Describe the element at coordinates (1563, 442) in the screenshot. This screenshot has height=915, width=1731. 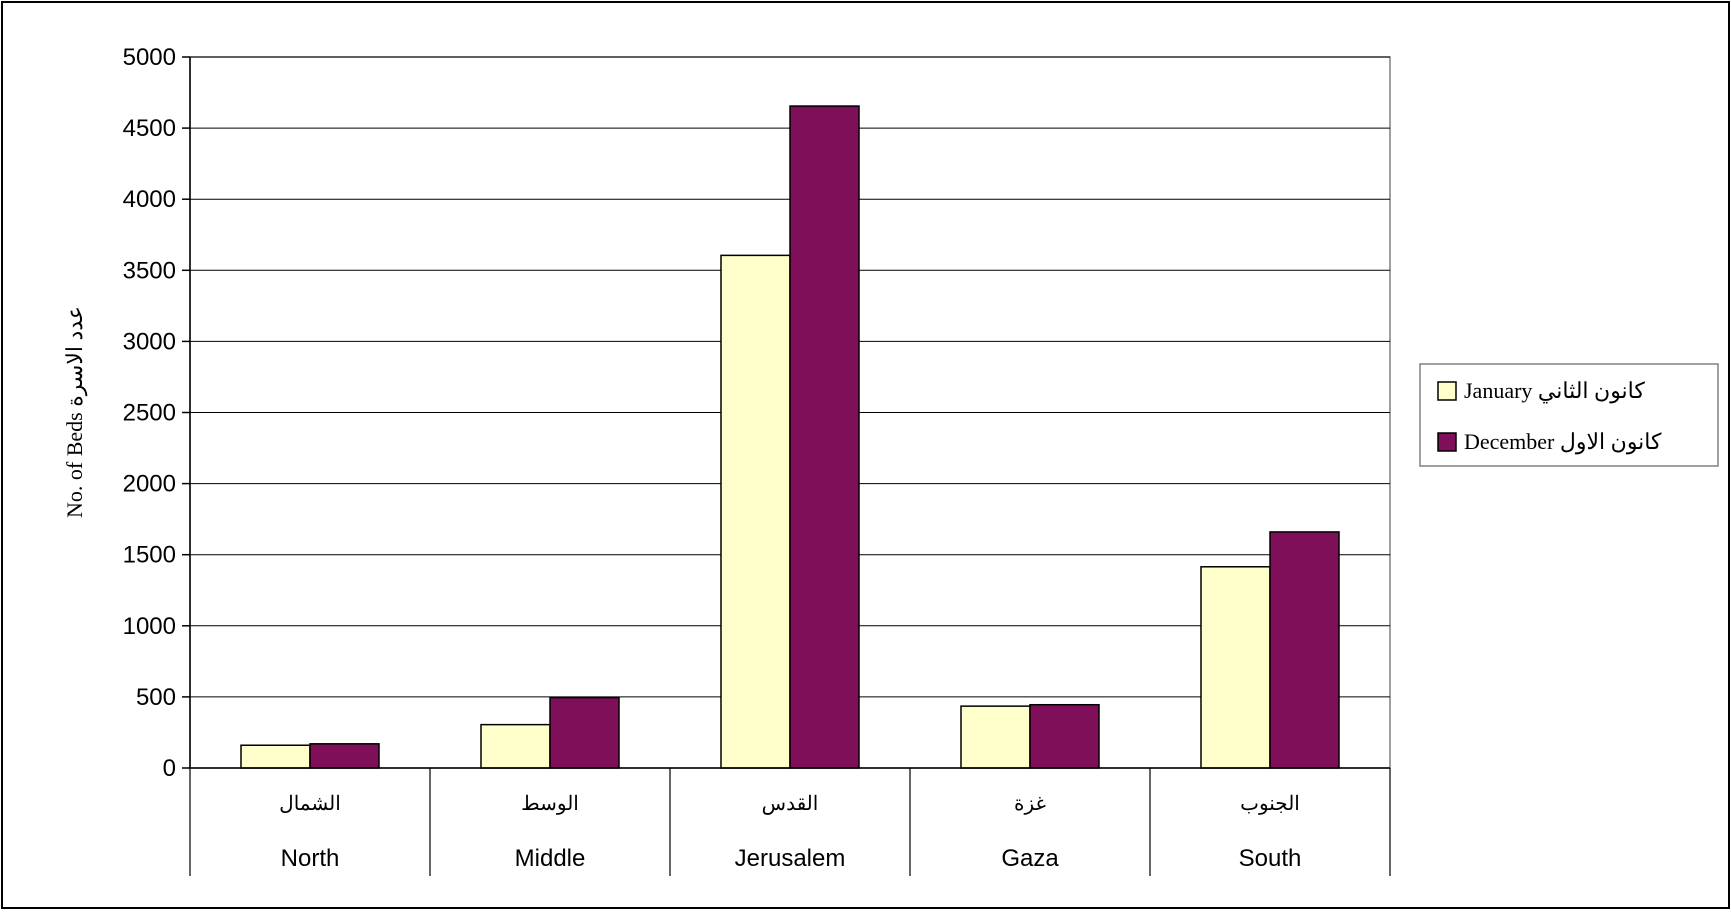
I see `legend-label-december: كانون الاول December` at that location.